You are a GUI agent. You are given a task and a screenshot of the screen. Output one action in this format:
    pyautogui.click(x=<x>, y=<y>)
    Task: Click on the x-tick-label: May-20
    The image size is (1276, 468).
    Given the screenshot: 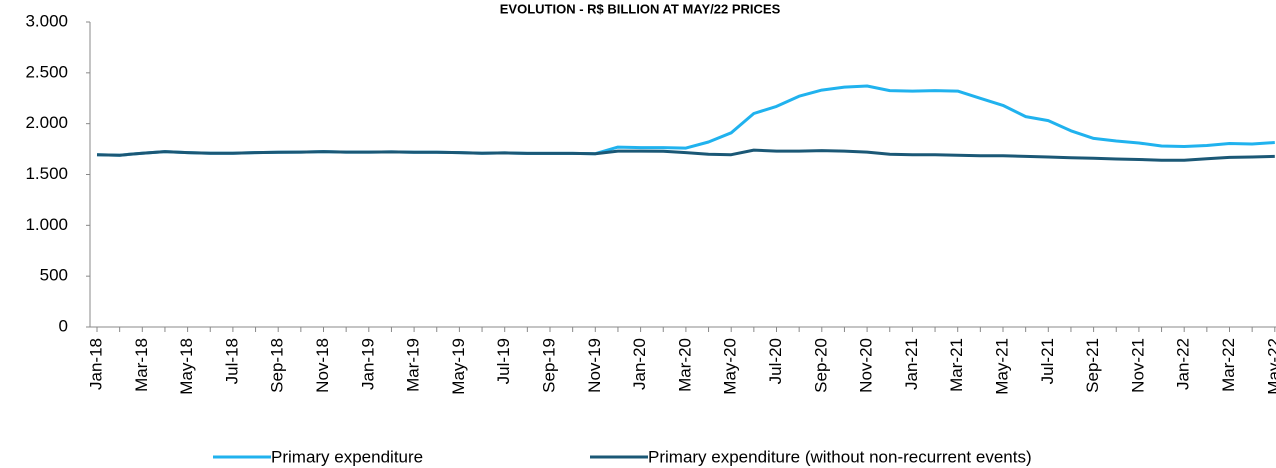 What is the action you would take?
    pyautogui.click(x=730, y=366)
    